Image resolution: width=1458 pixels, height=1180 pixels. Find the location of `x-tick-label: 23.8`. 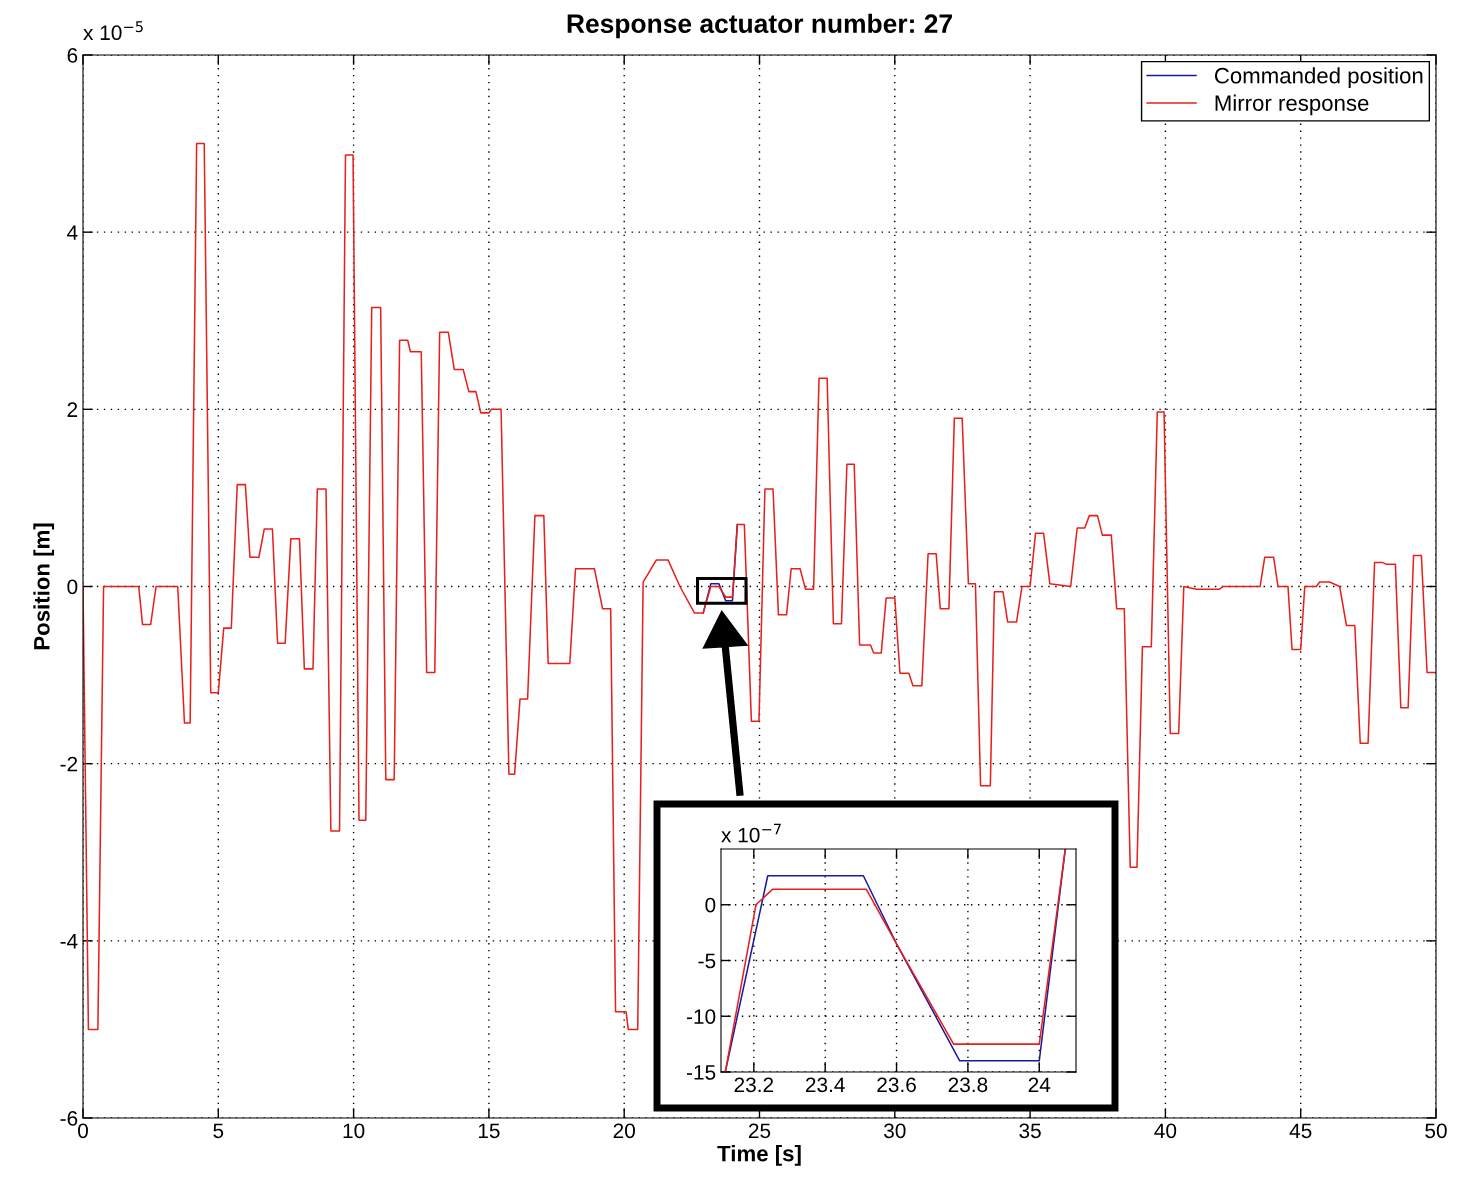

x-tick-label: 23.8 is located at coordinates (968, 1085).